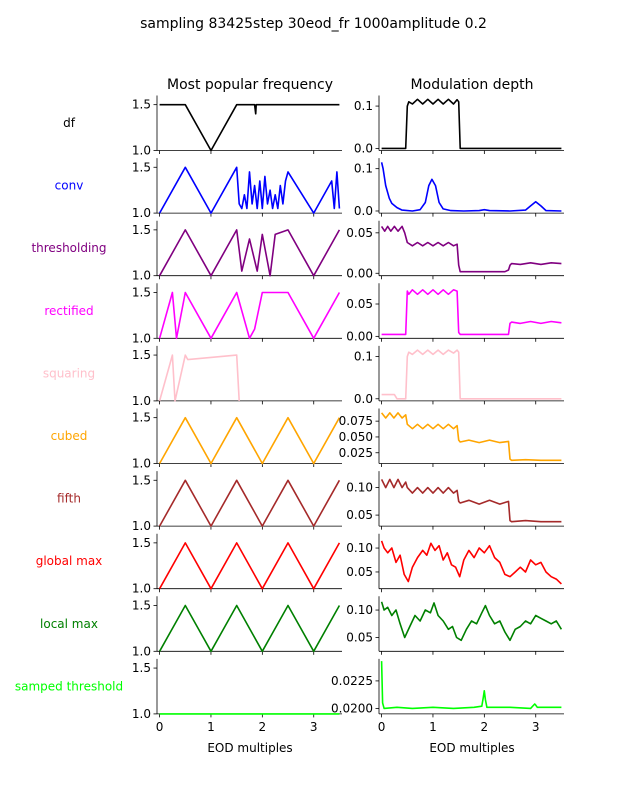 This screenshot has height=800, width=627. I want to click on panel-left-6: 1.0 1.5, so click(237, 502).